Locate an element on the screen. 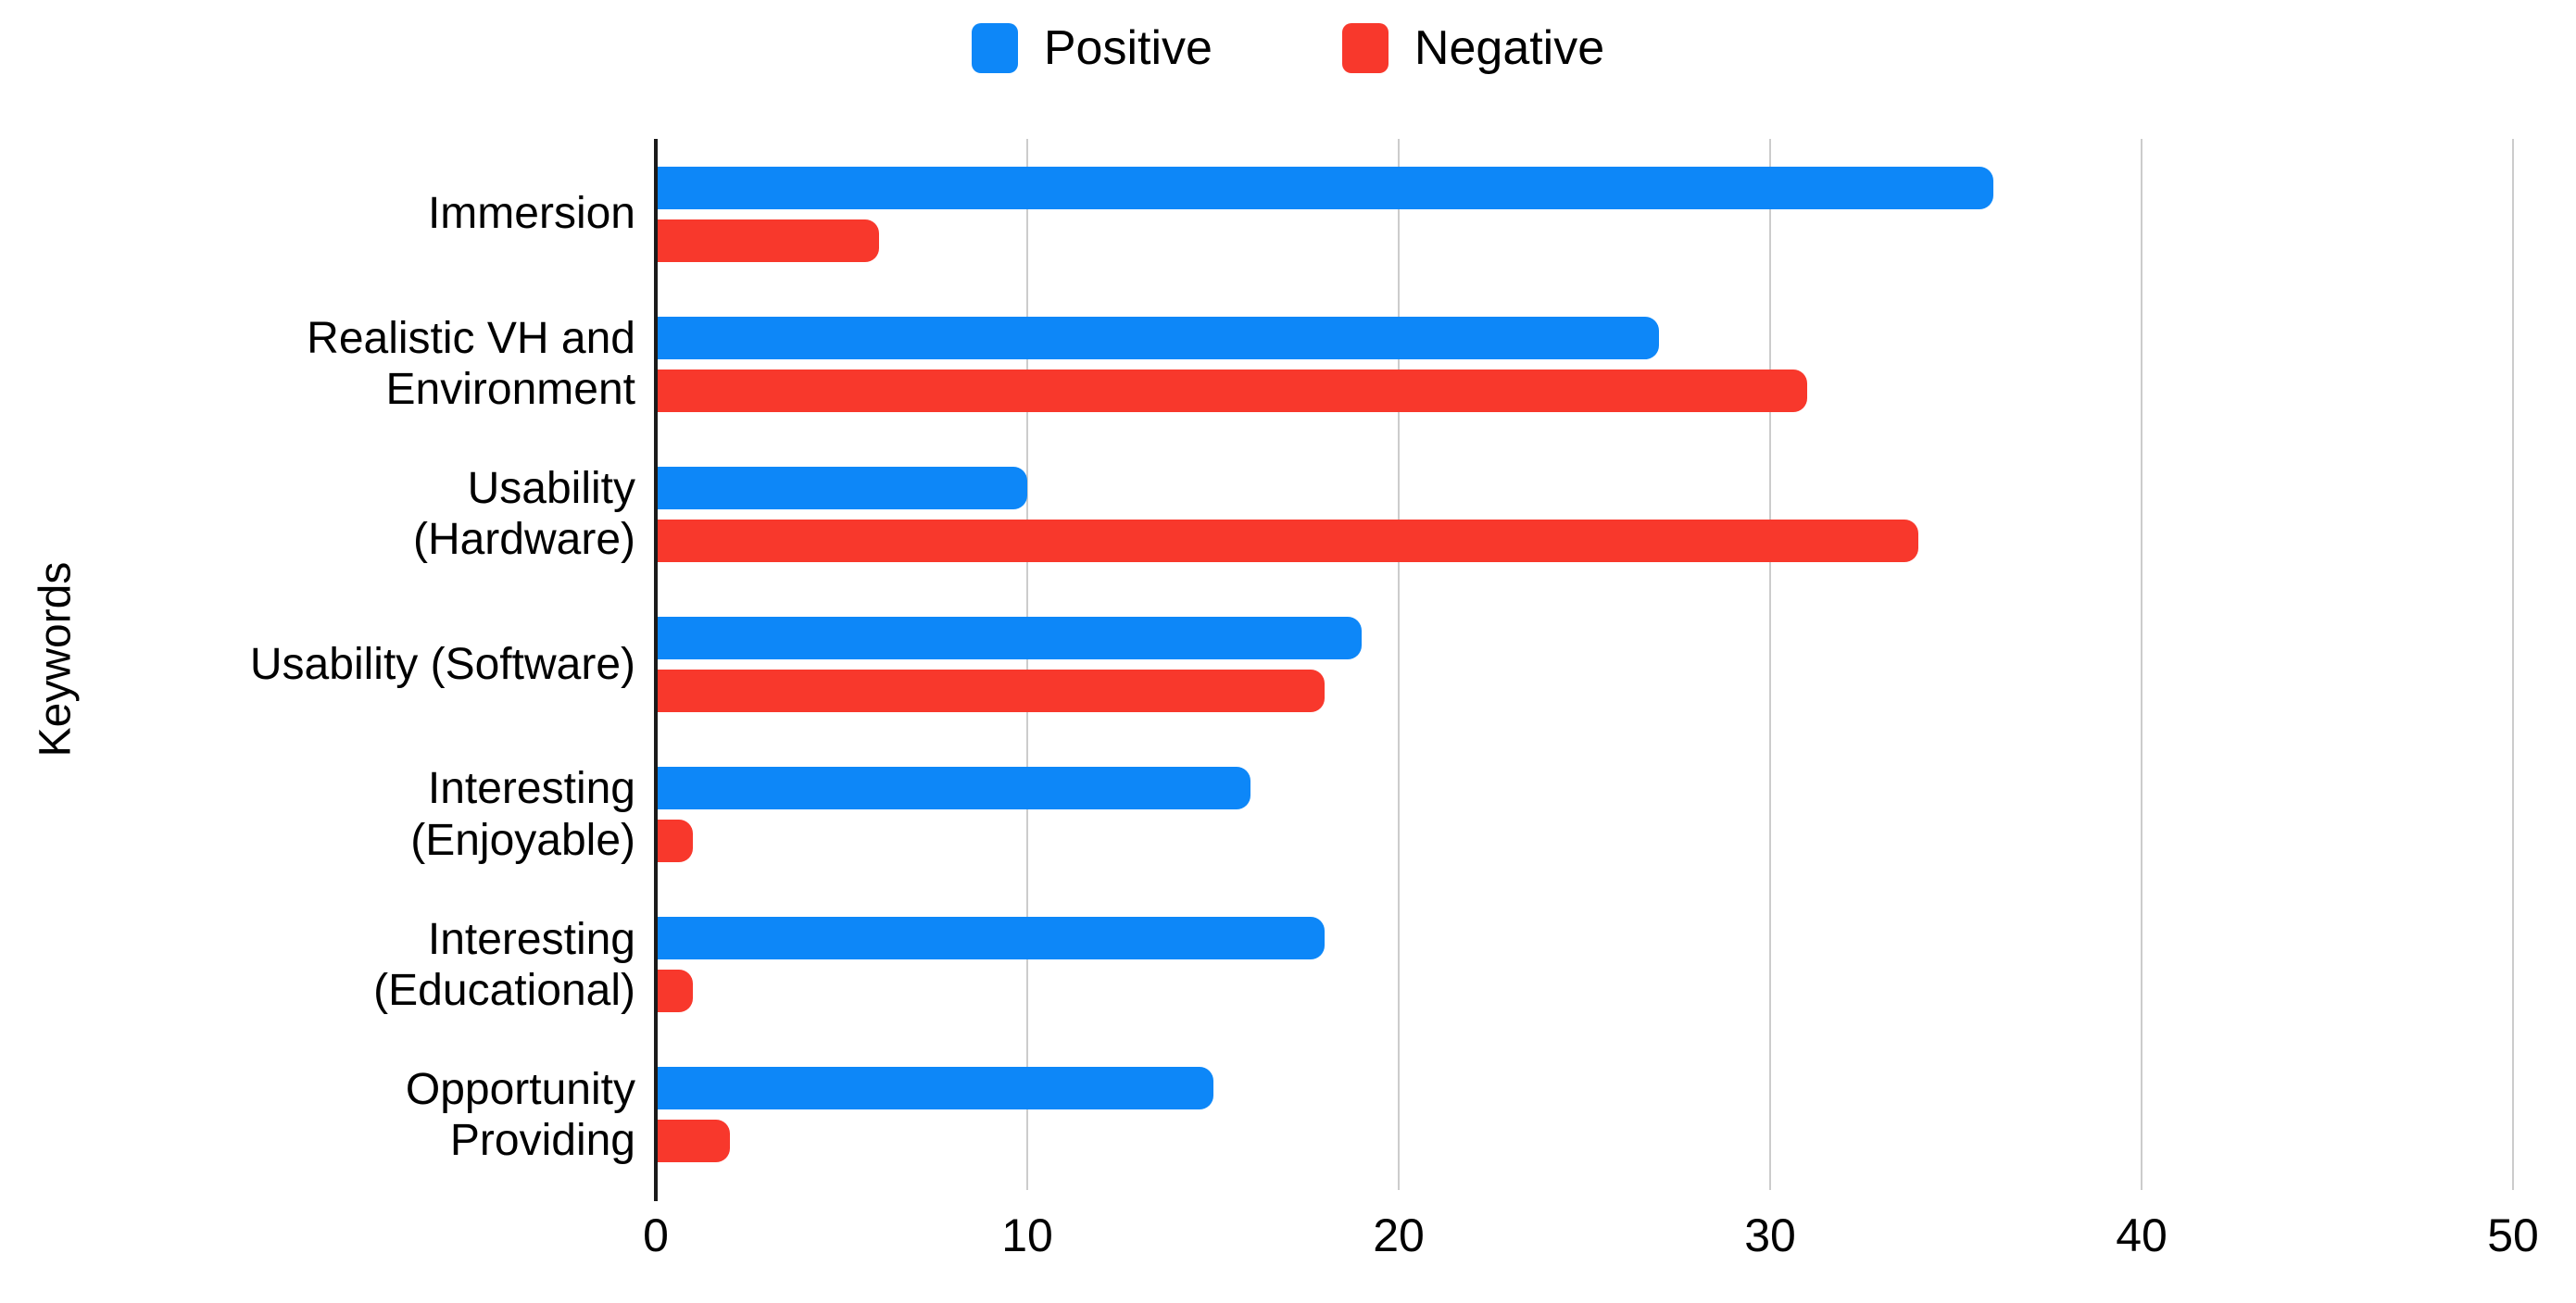 Image resolution: width=2576 pixels, height=1303 pixels. category-label-usability-software: Usability (Software) is located at coordinates (442, 664).